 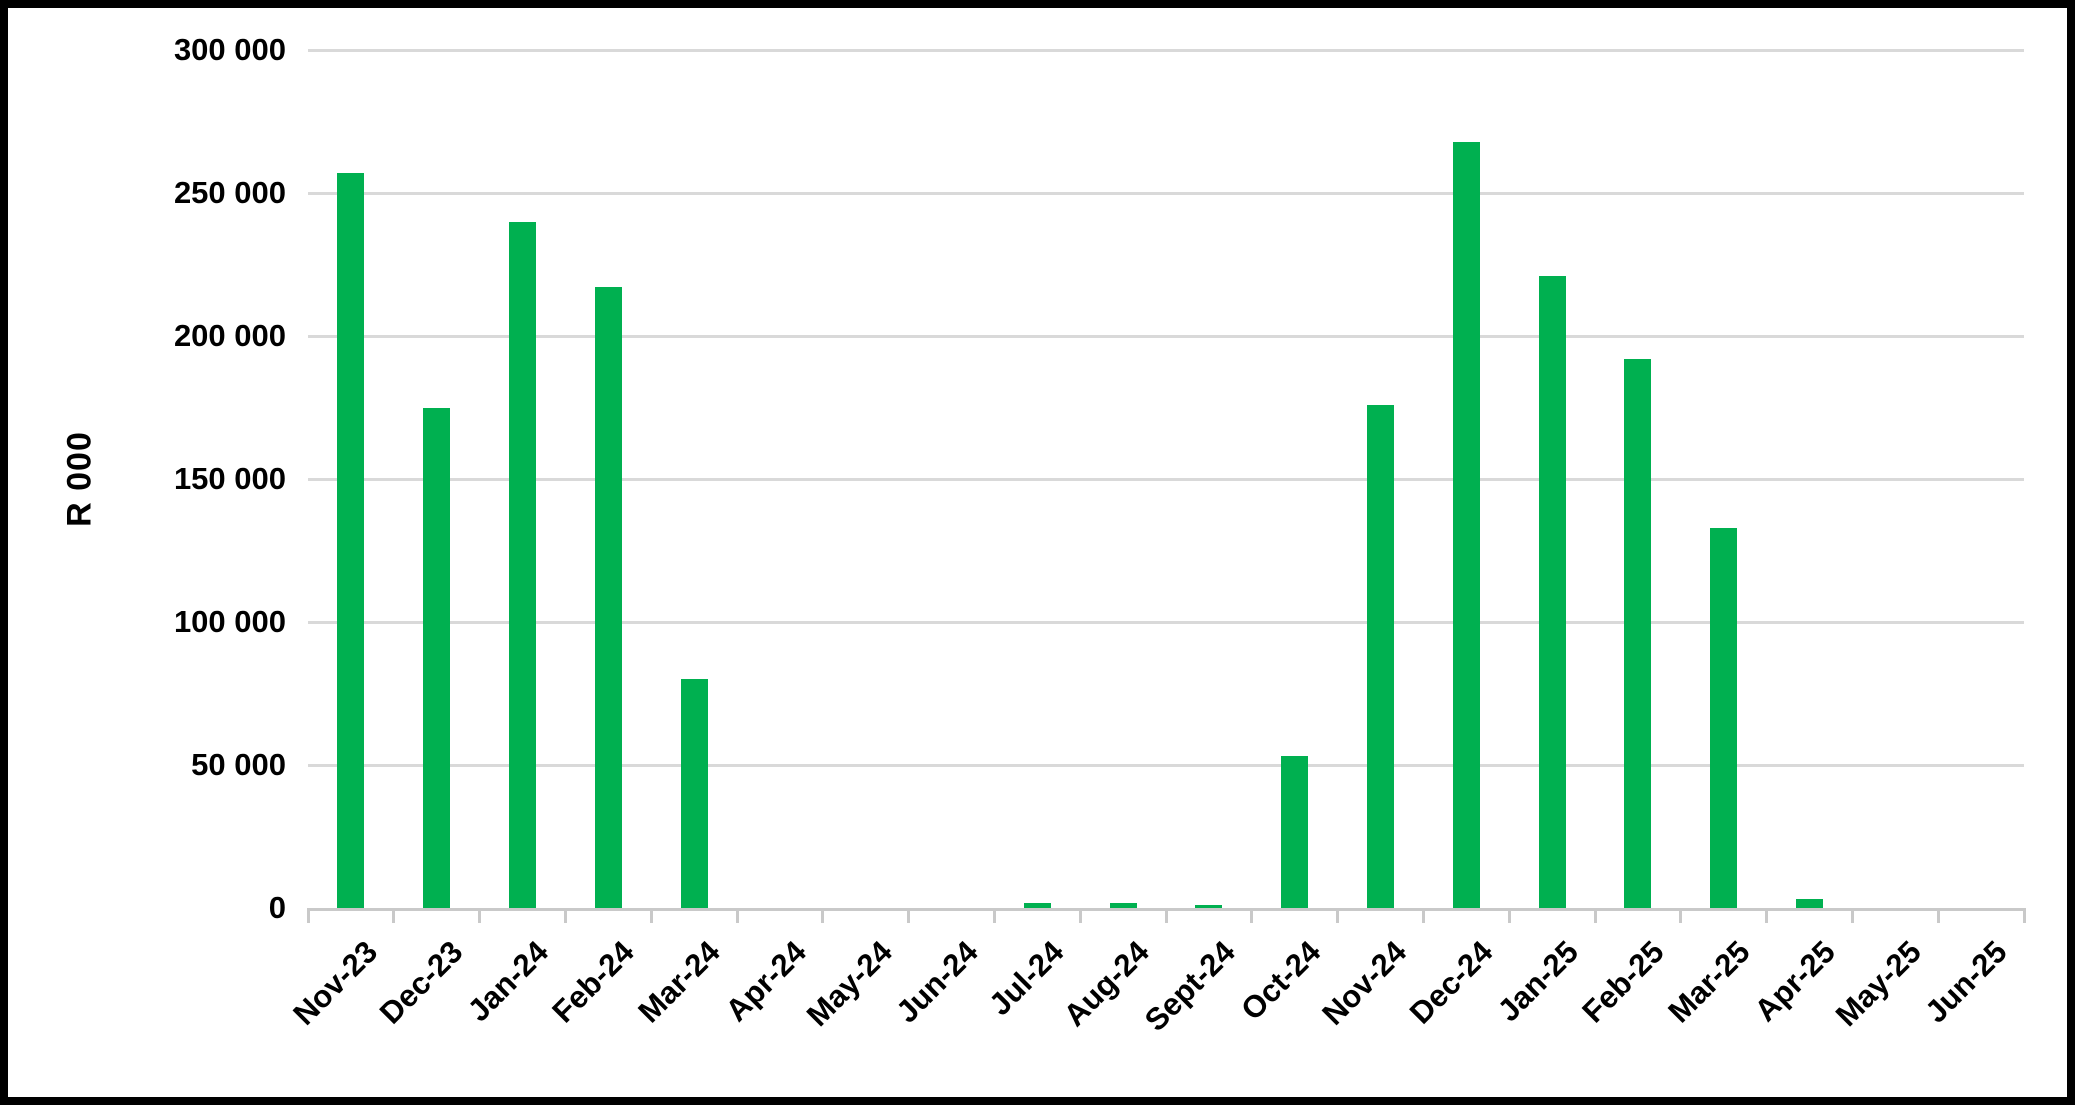 What do you see at coordinates (593, 982) in the screenshot?
I see `x-axis-tick-label: Feb-24` at bounding box center [593, 982].